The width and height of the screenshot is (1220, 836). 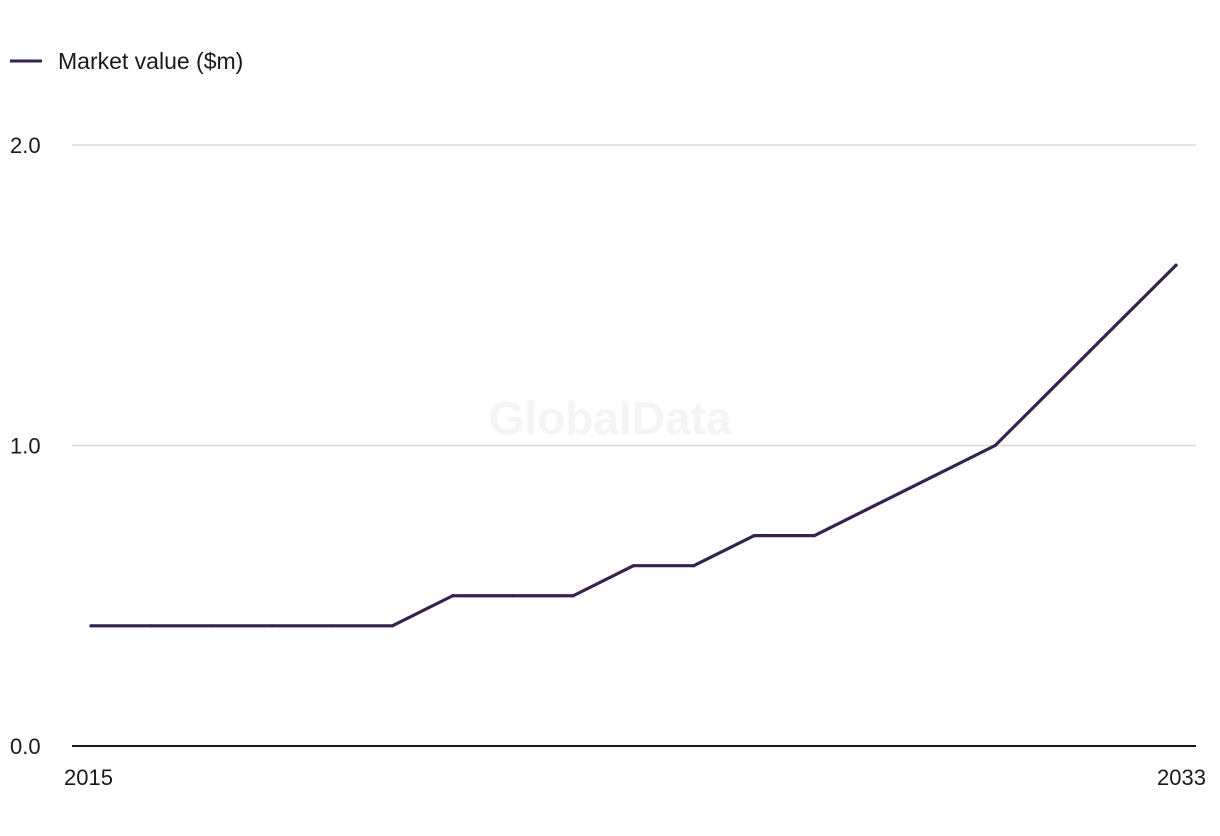 I want to click on y-tick-label: 0.0, so click(x=25, y=746).